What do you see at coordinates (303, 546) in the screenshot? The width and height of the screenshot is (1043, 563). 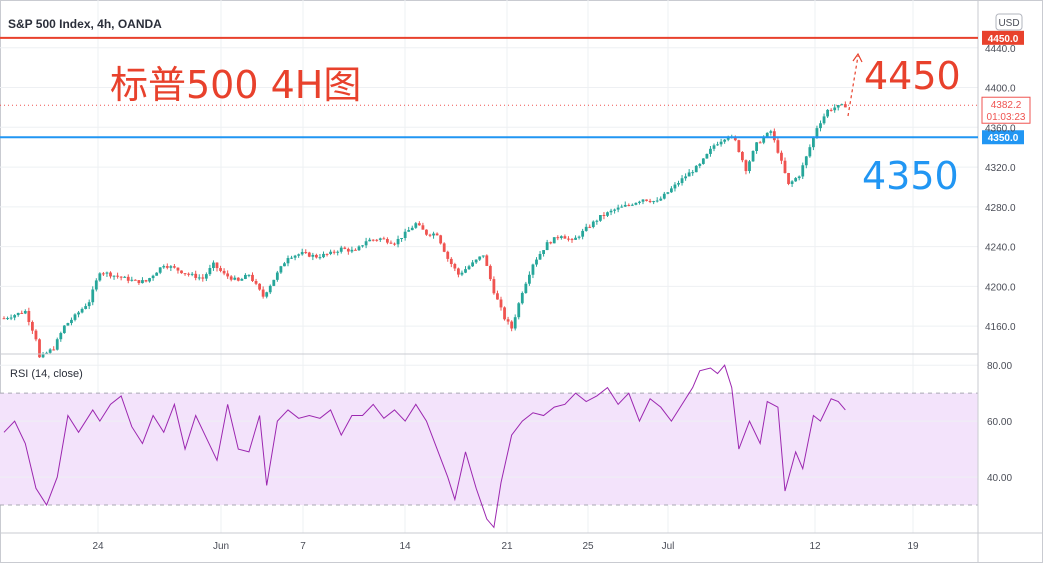 I see `time-tick-label: 7` at bounding box center [303, 546].